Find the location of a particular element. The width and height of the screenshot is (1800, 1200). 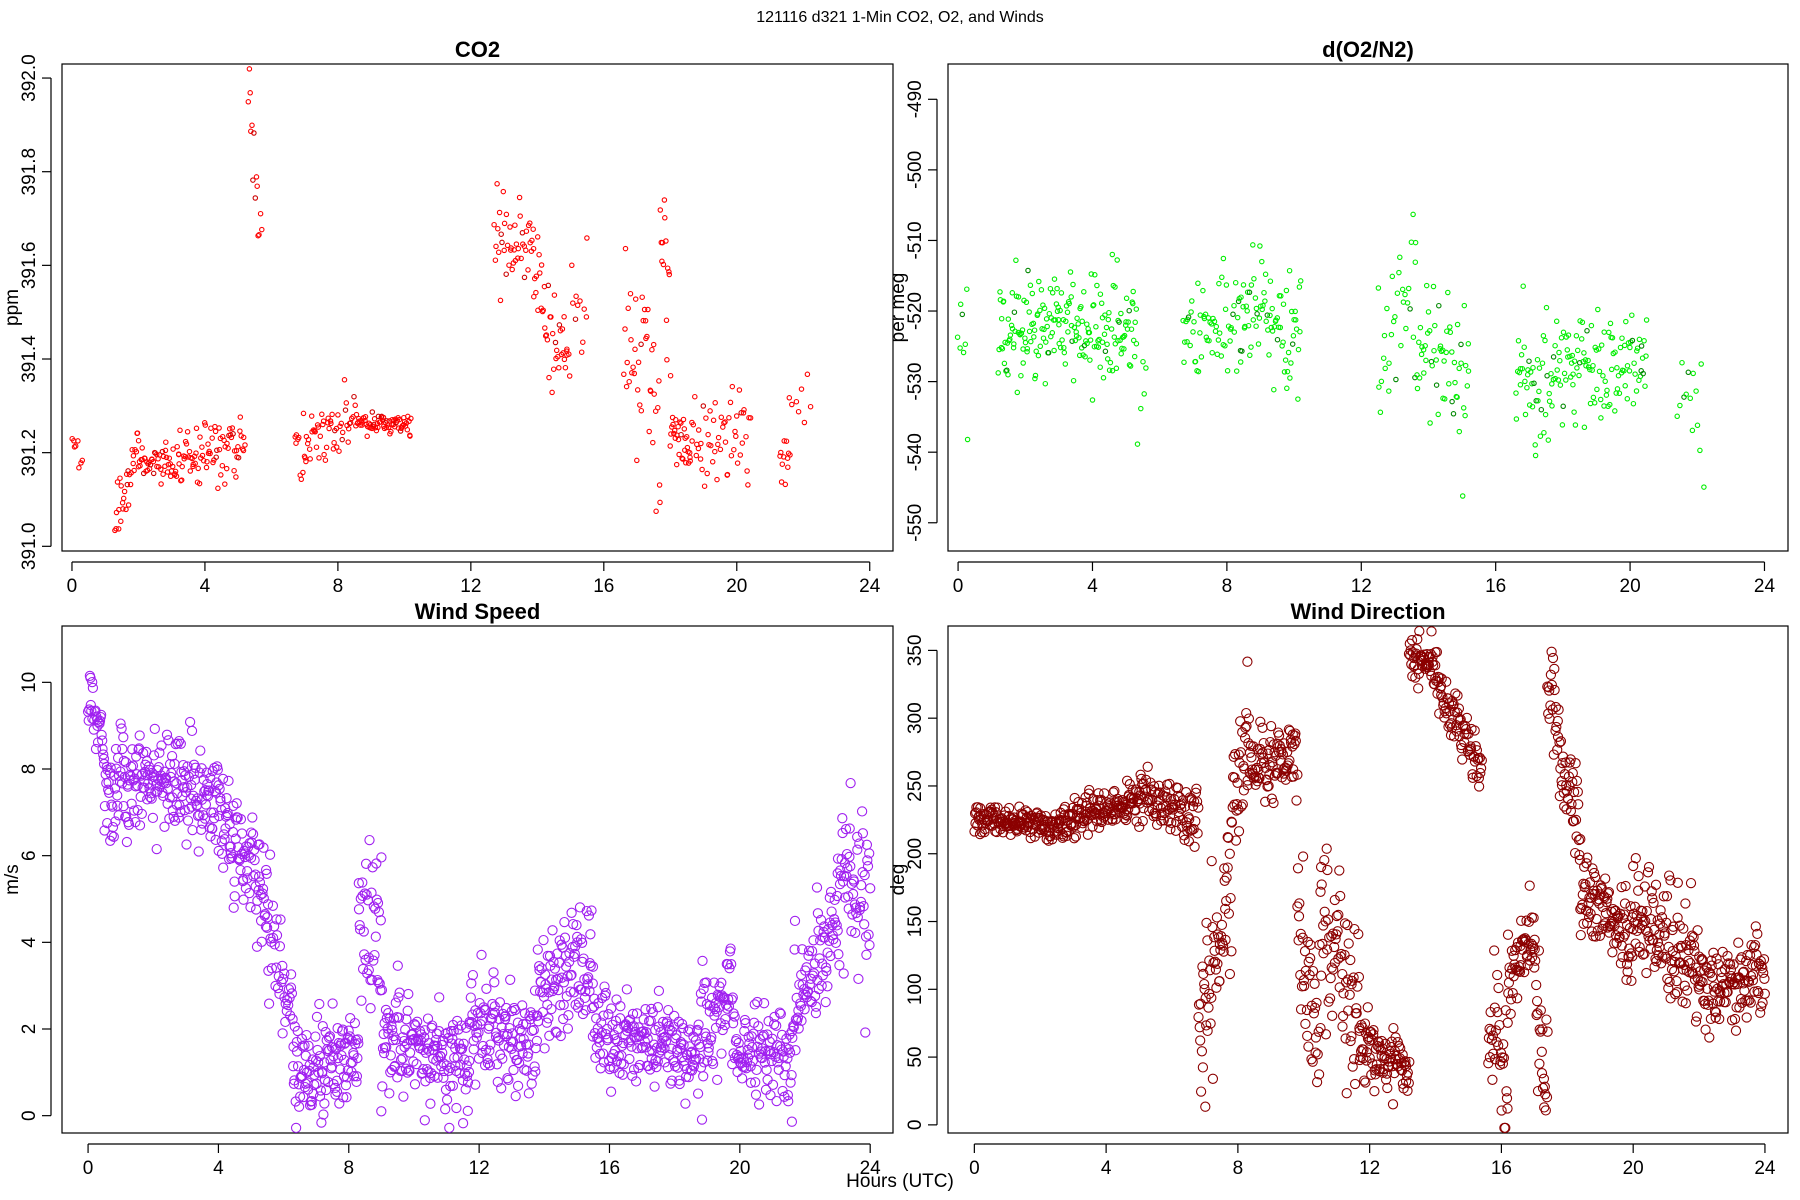

y-tick-label: 391.2 is located at coordinates (29, 453).